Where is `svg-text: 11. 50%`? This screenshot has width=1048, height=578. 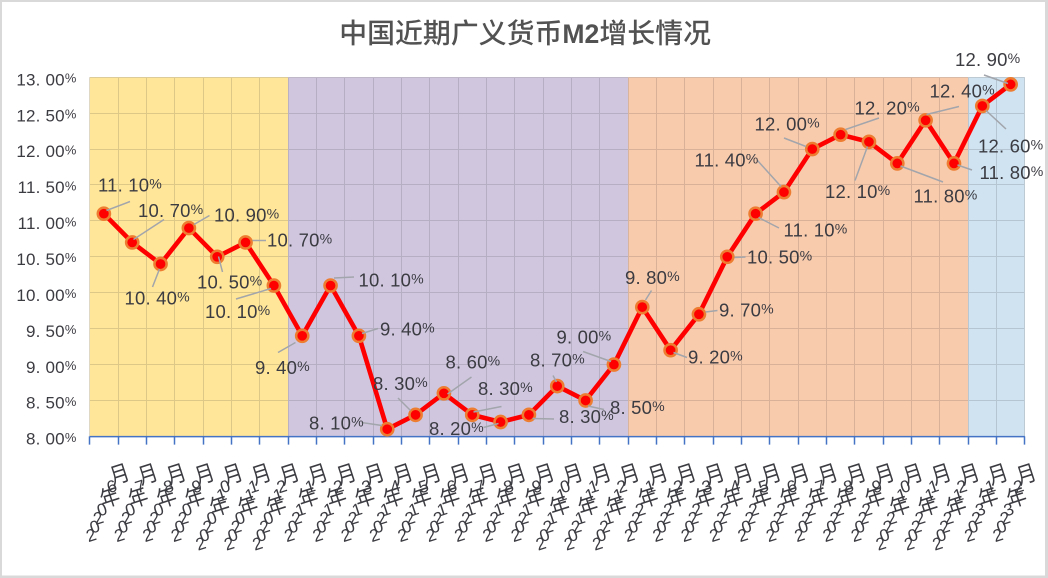 svg-text: 11. 50% is located at coordinates (47, 187).